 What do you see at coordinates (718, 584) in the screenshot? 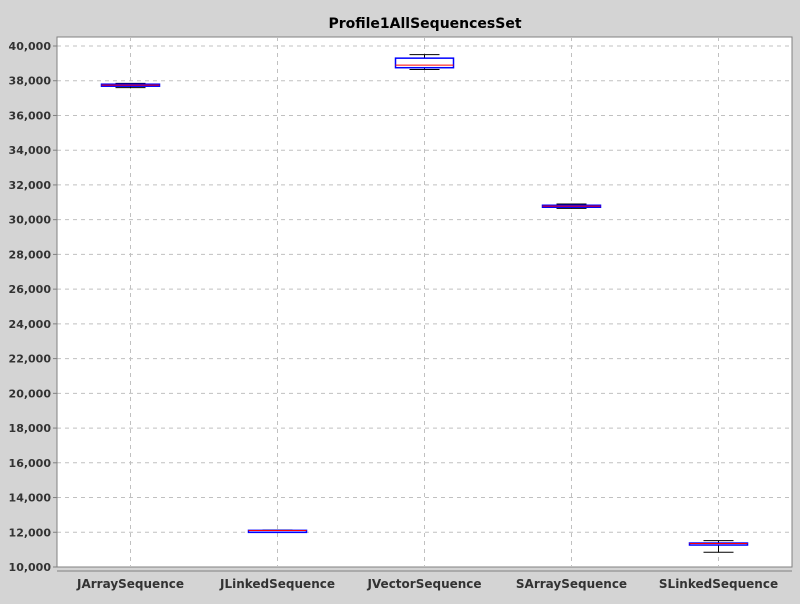
I see `x-tick-label: SLinkedSequence` at bounding box center [718, 584].